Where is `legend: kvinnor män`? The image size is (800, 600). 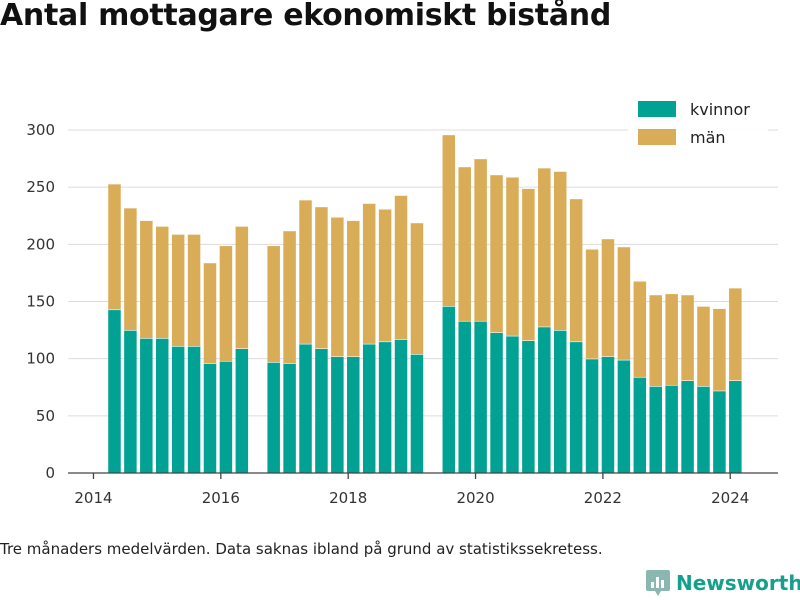
legend: kvinnor män is located at coordinates (698, 126).